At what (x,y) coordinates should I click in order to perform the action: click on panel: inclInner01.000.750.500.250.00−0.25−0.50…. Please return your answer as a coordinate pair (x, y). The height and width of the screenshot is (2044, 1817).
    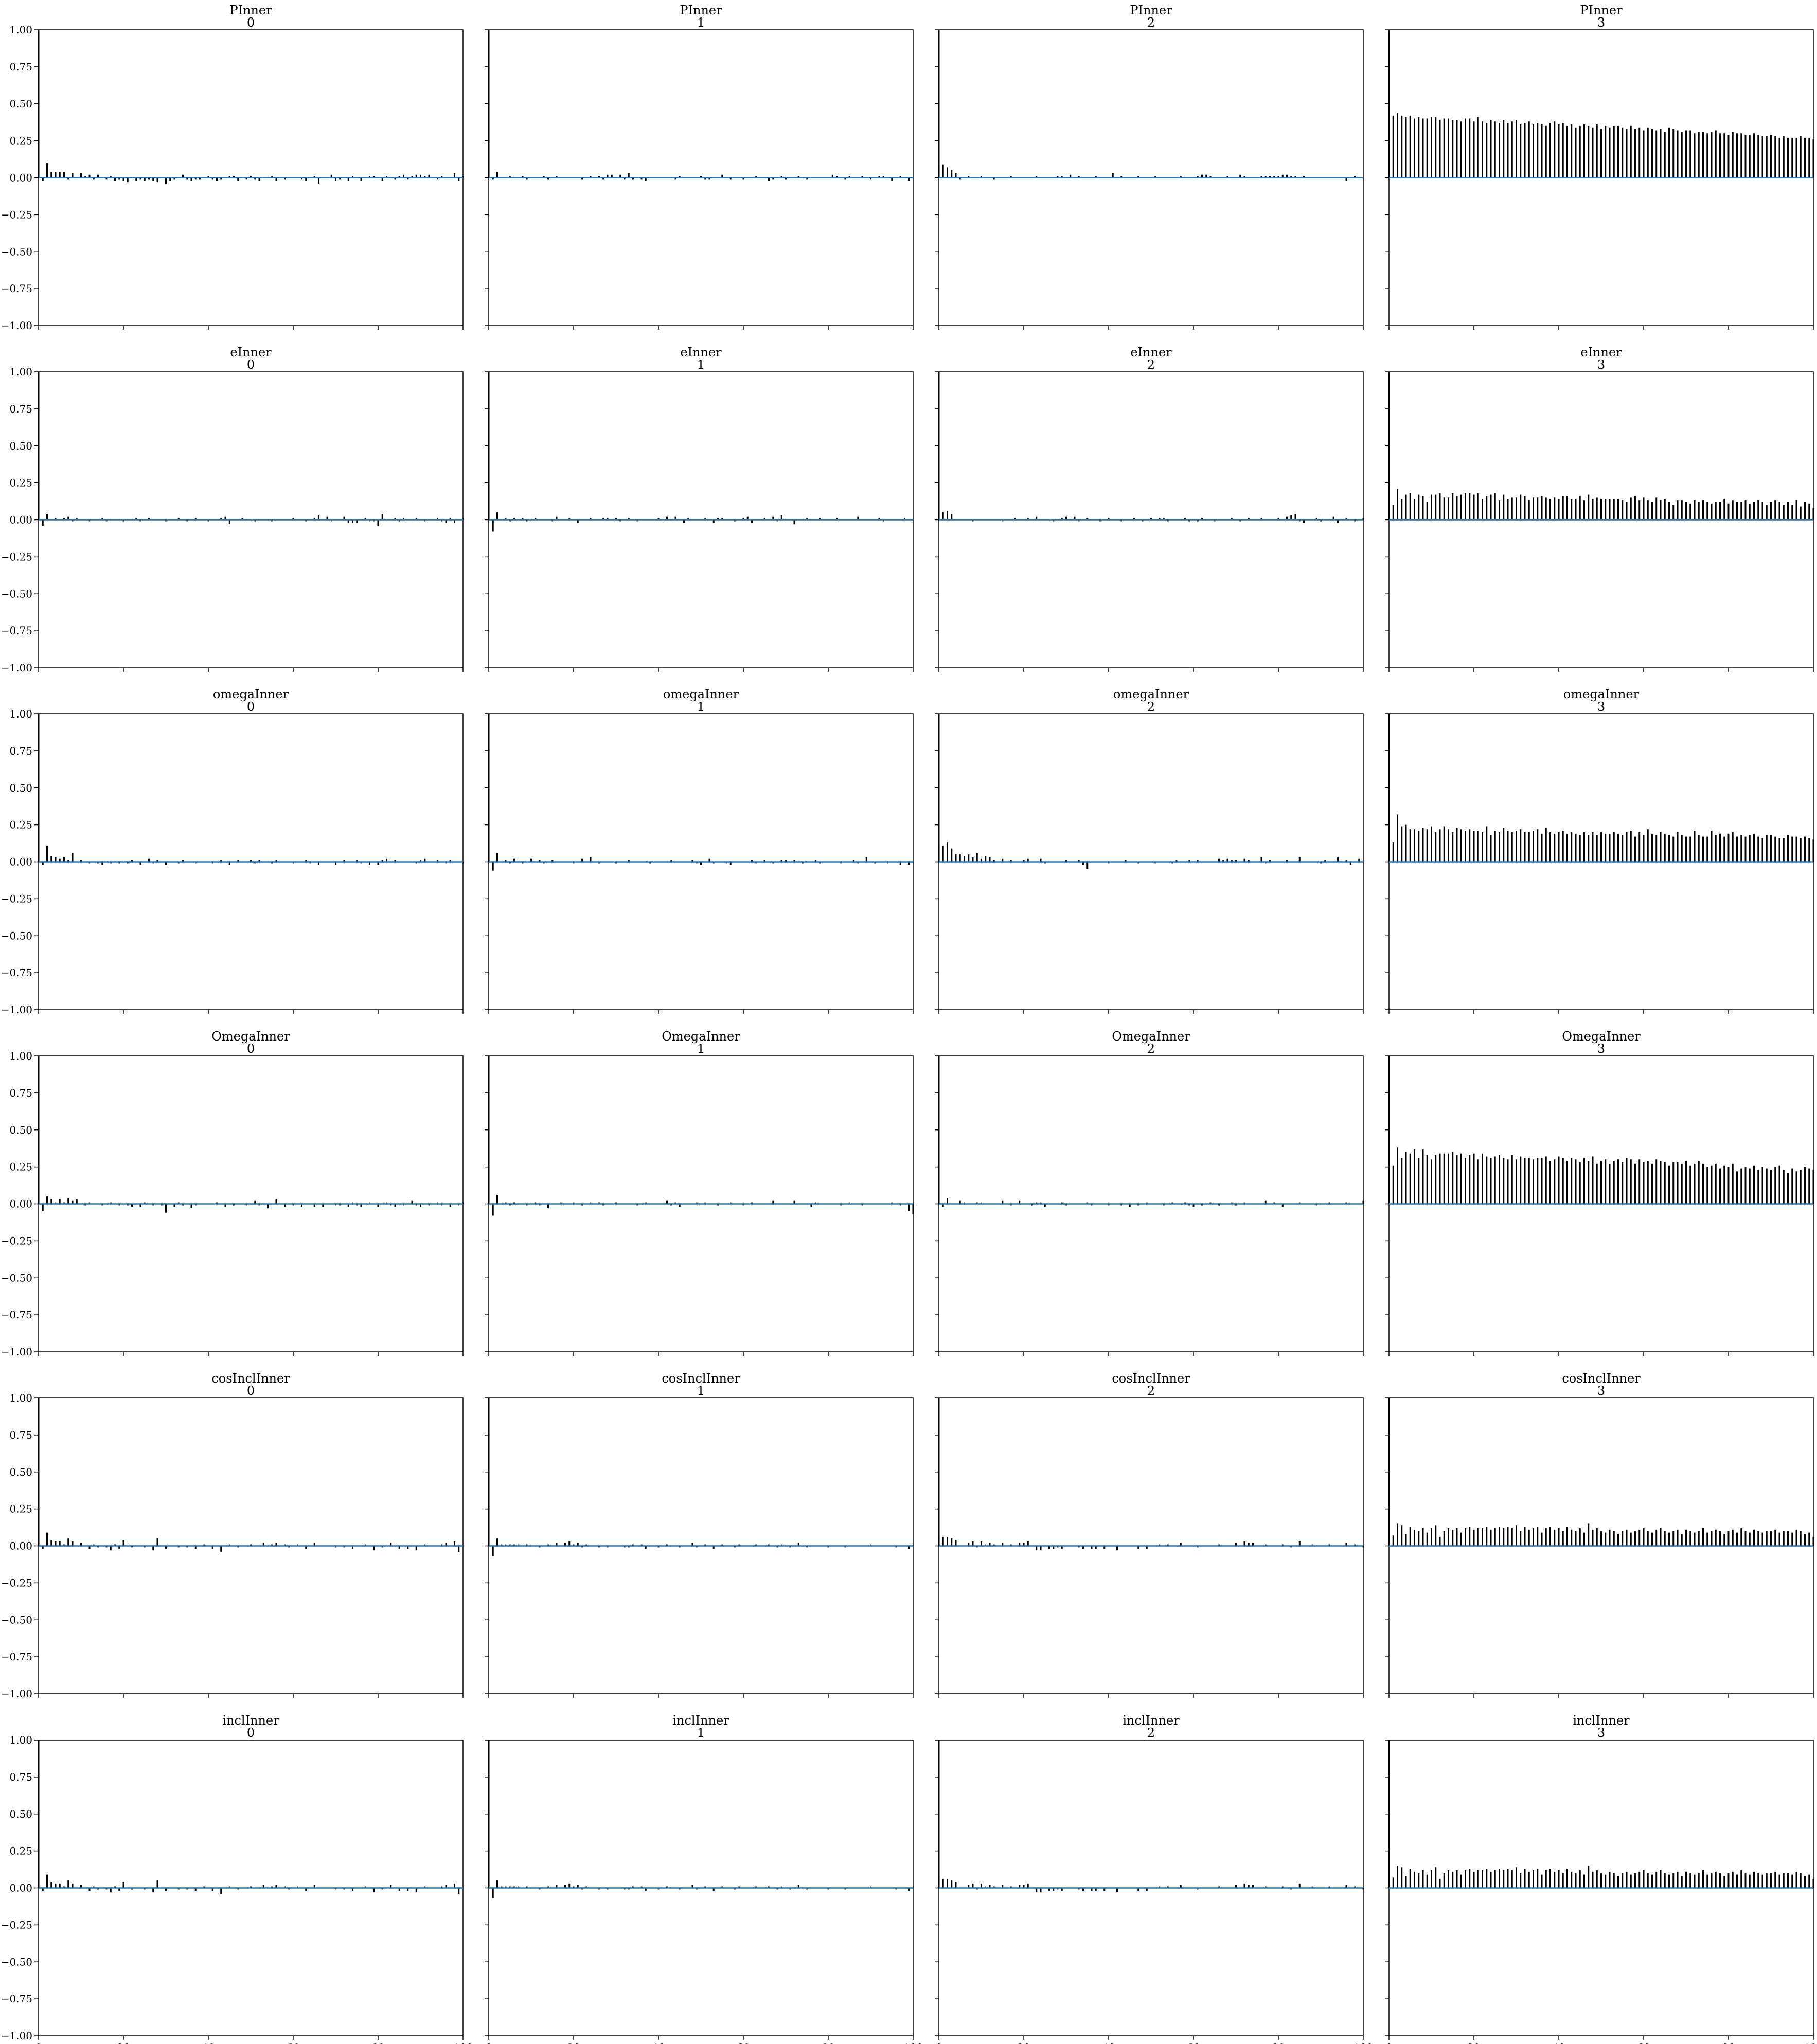
    Looking at the image, I should click on (237, 1878).